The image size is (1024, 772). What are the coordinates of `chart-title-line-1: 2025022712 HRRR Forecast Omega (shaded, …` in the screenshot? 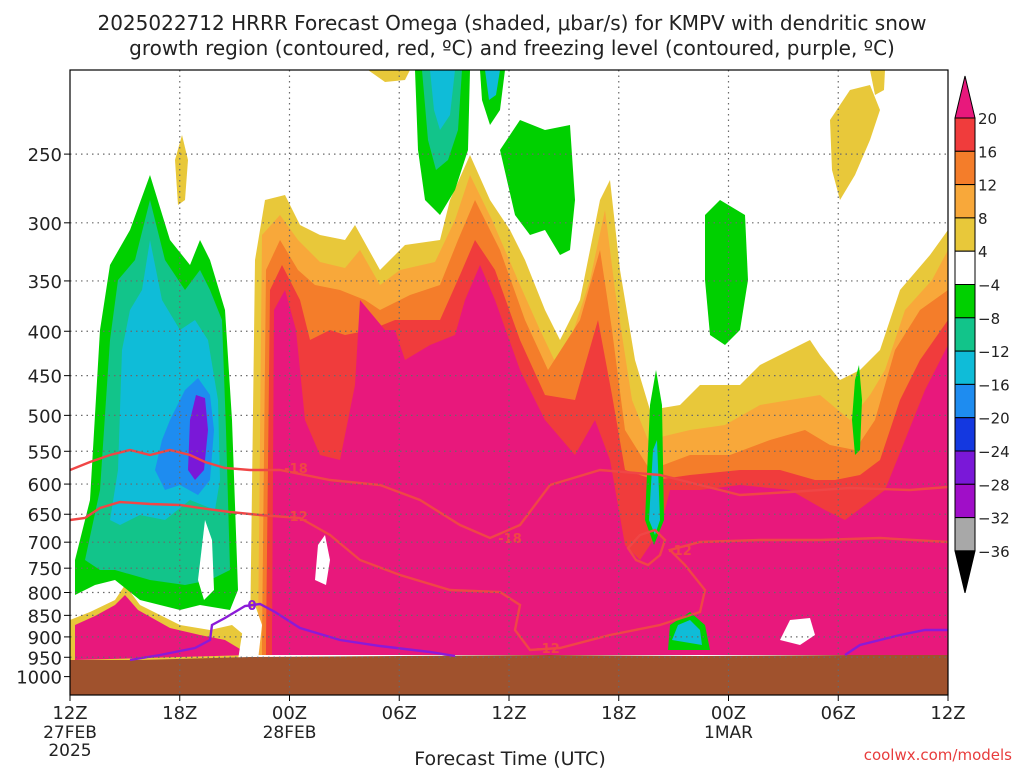 It's located at (511, 23).